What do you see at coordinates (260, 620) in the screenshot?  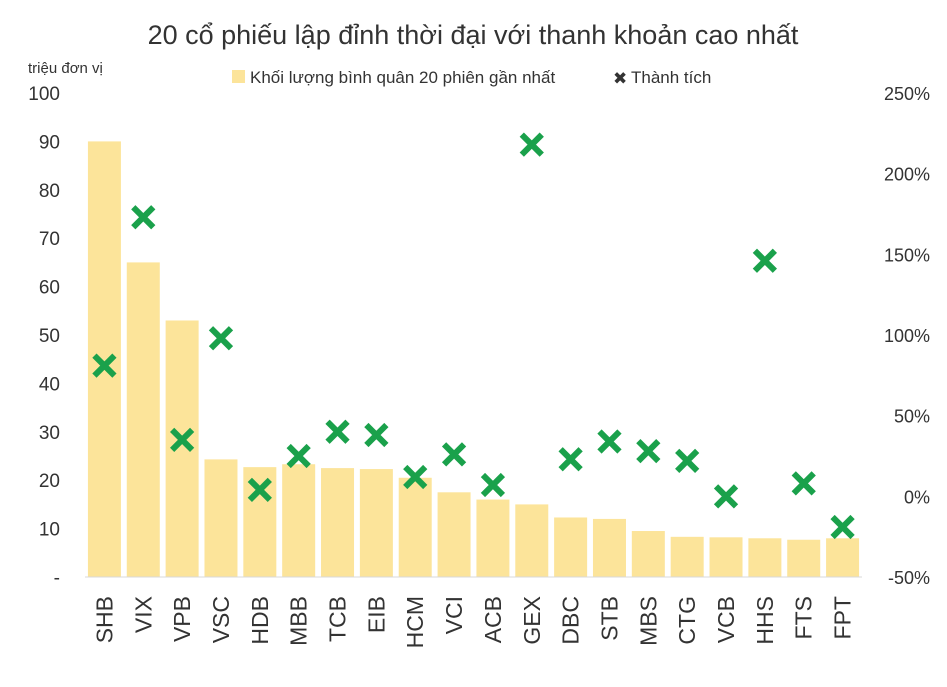 I see `category-label: HDB` at bounding box center [260, 620].